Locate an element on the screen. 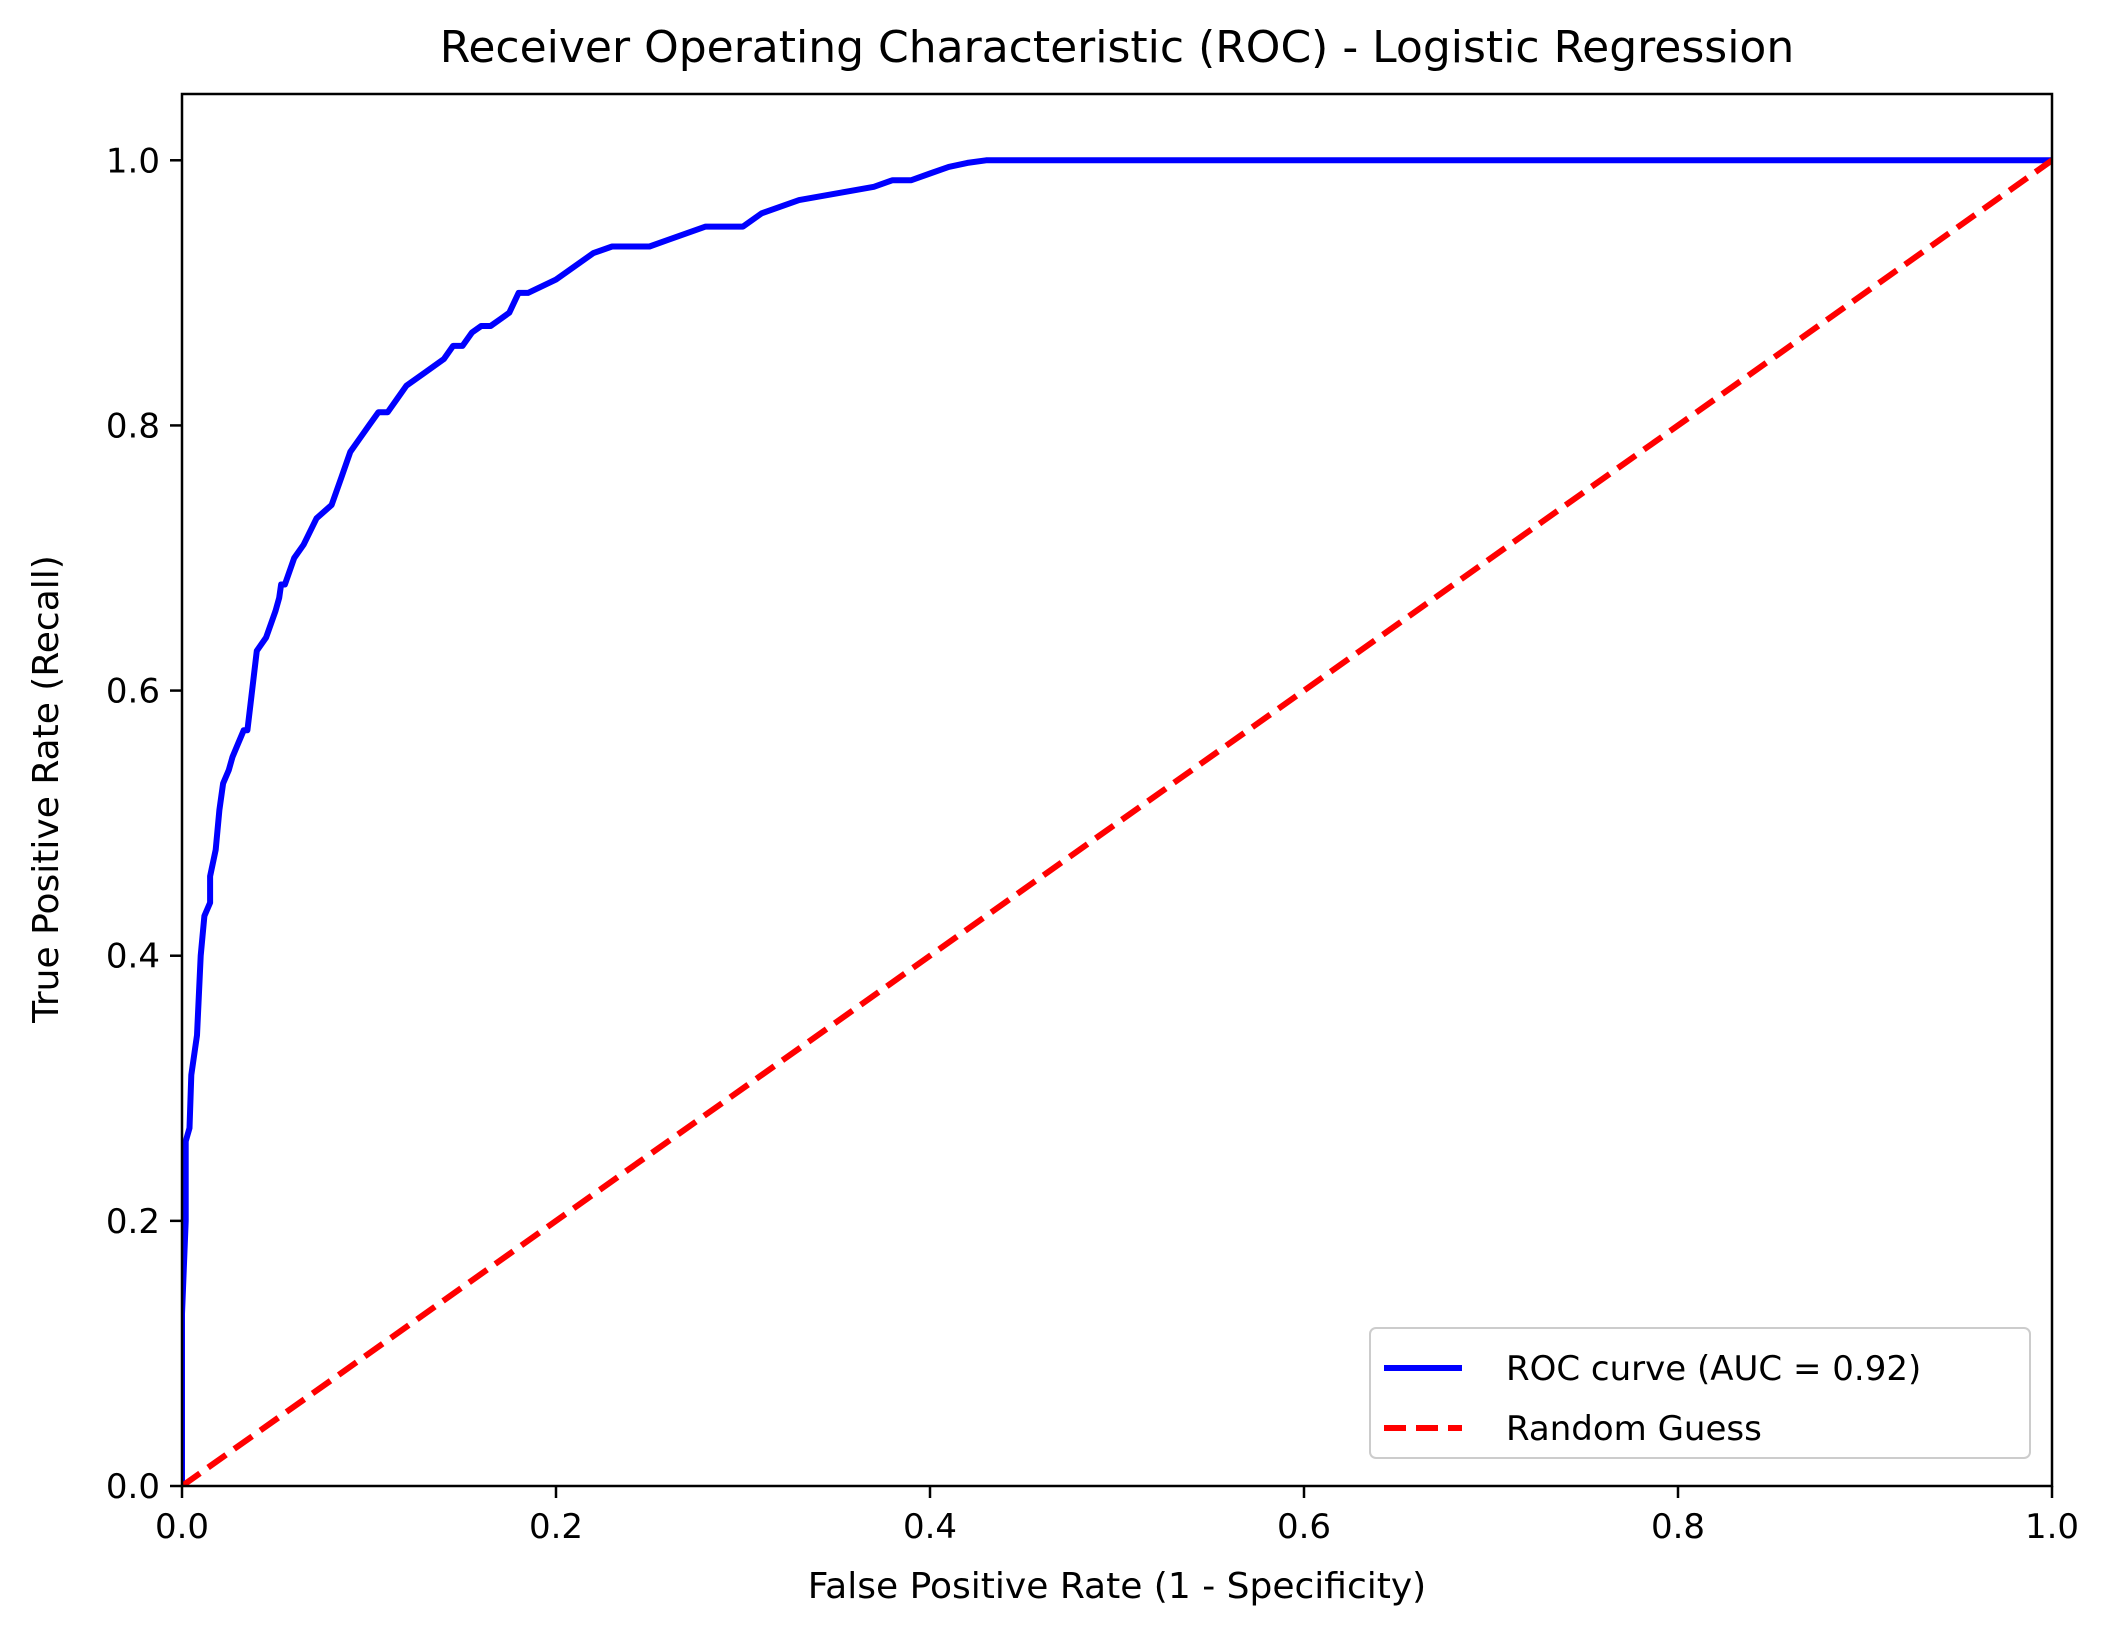 The height and width of the screenshot is (1638, 2105). x-axis-label: False Positive Rate (1 - Specificity) is located at coordinates (1117, 1586).